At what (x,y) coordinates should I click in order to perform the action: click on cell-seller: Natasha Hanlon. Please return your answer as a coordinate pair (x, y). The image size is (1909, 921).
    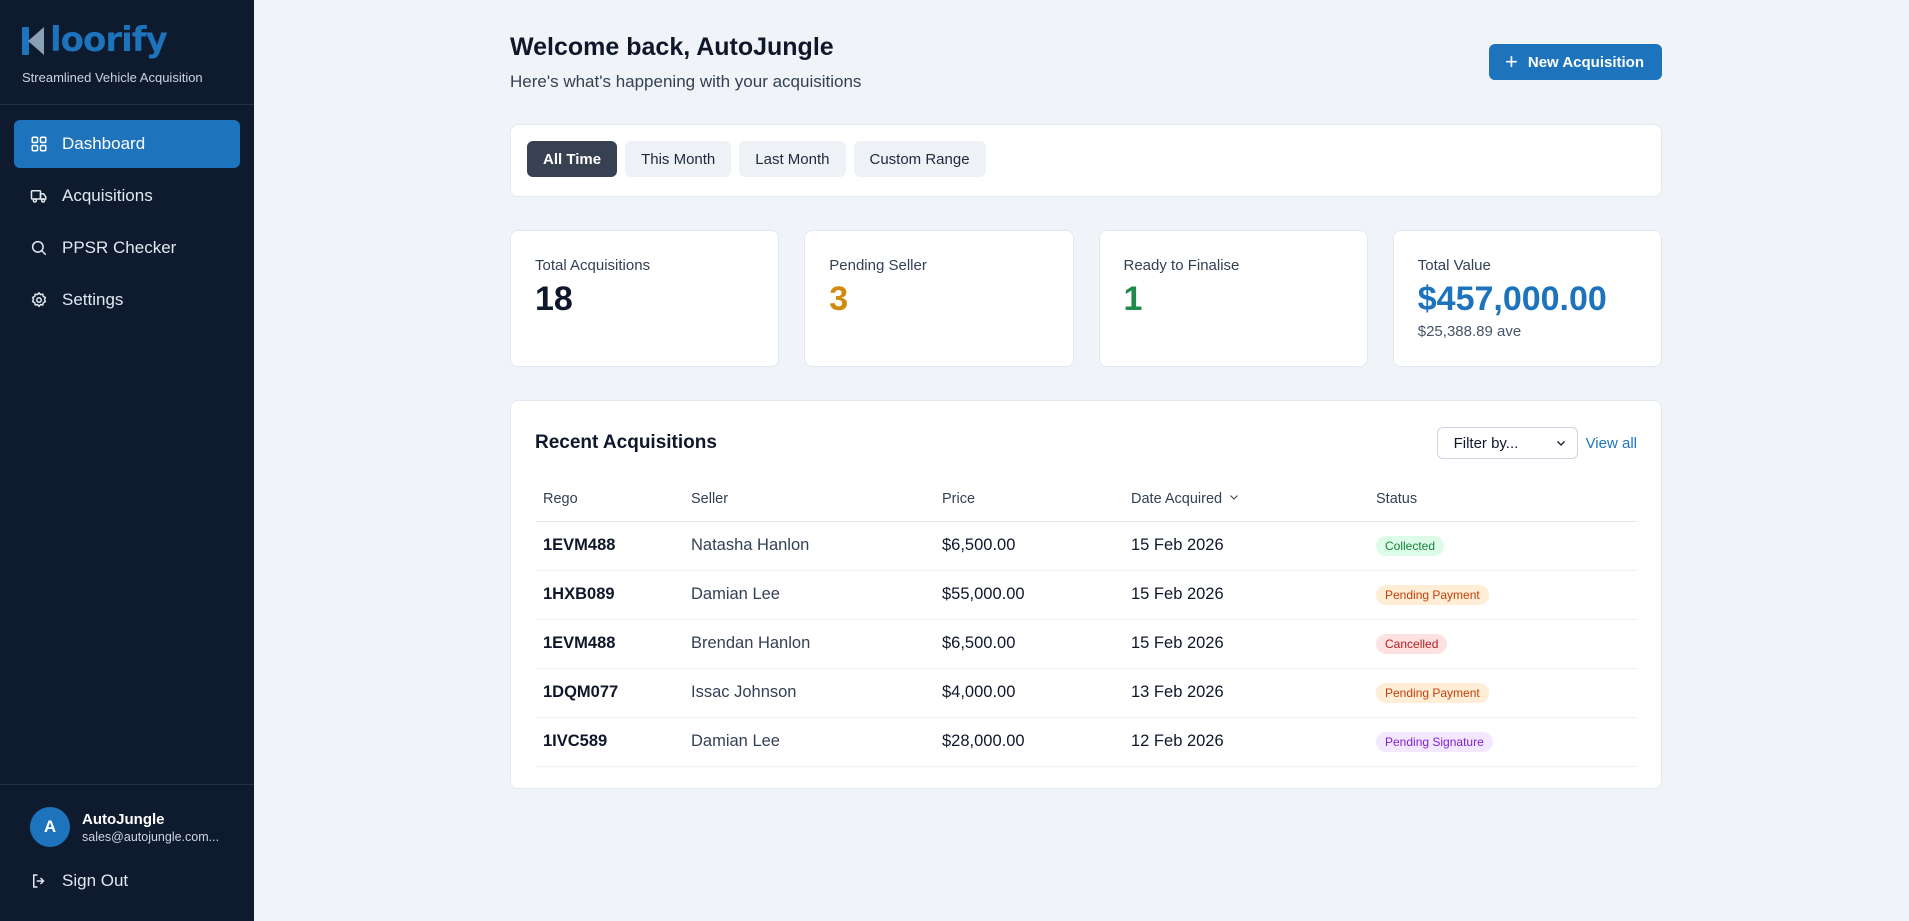
    Looking at the image, I should click on (808, 546).